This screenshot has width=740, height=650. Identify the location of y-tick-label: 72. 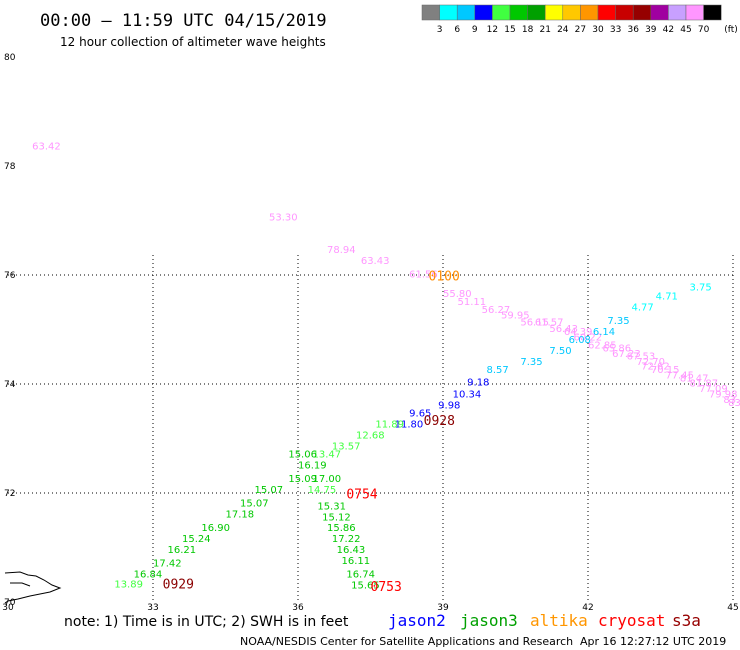
(9, 494).